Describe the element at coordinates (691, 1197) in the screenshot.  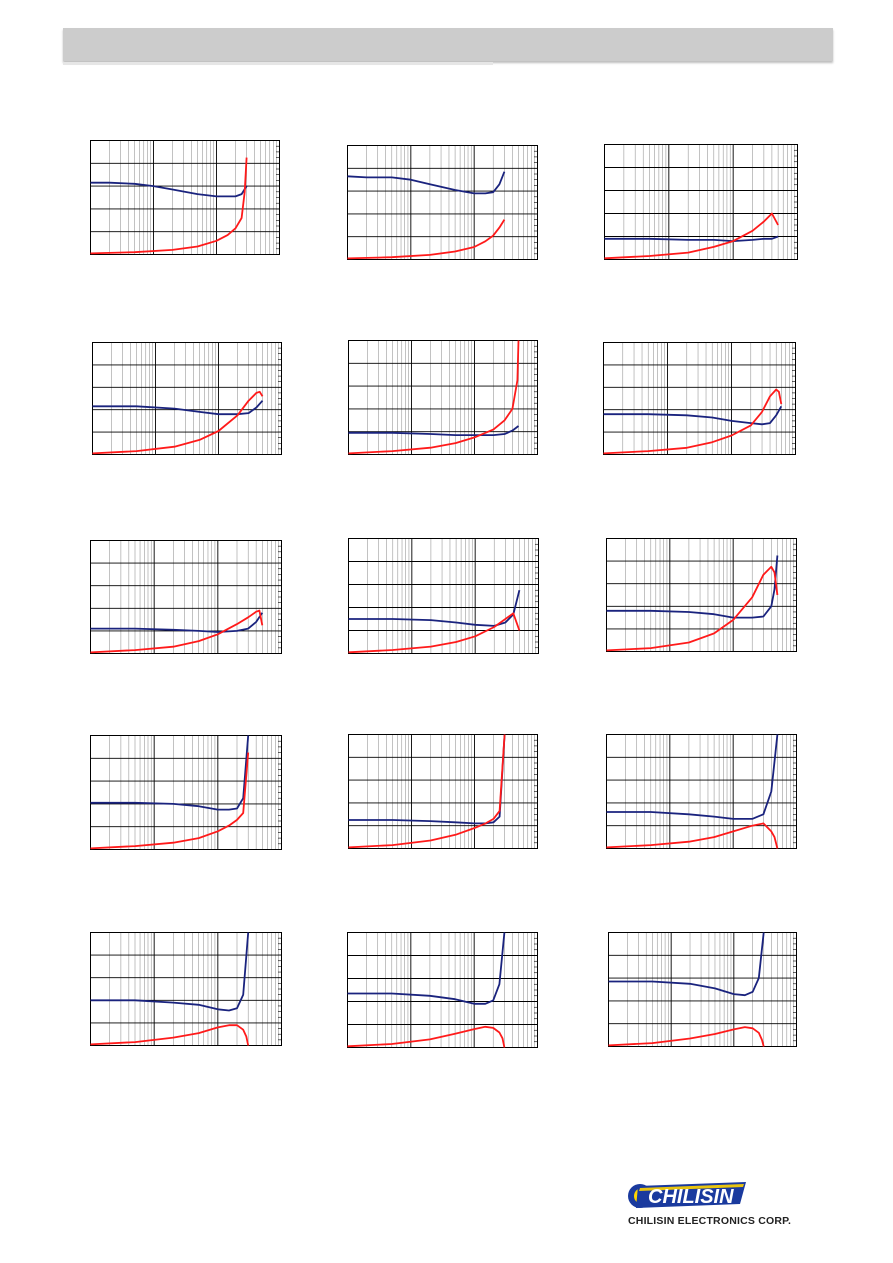
I see `logo-wordmark: CHILISIN` at that location.